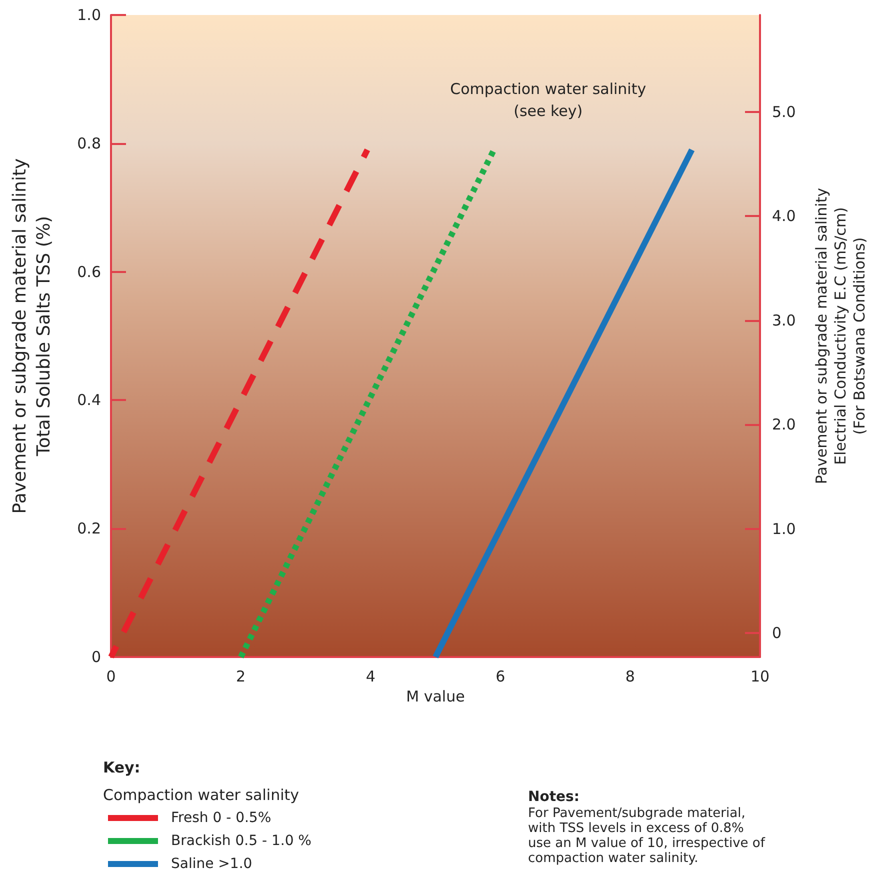 Image resolution: width=883 pixels, height=878 pixels. What do you see at coordinates (647, 827) in the screenshot?
I see `text: Notes: For Pavement/subgrade material, with TSS levels in excess of 0.8% use an M value of 10, irrespective of compaction water salinity.` at bounding box center [647, 827].